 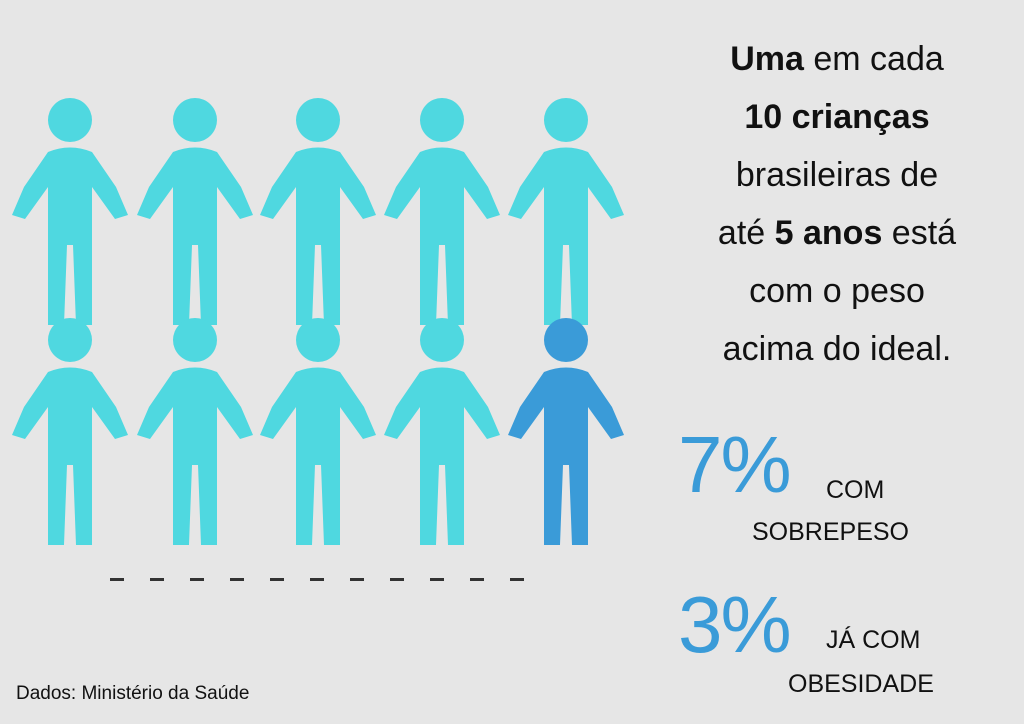 I want to click on headline-emphasis: 5 anos, so click(x=828, y=233).